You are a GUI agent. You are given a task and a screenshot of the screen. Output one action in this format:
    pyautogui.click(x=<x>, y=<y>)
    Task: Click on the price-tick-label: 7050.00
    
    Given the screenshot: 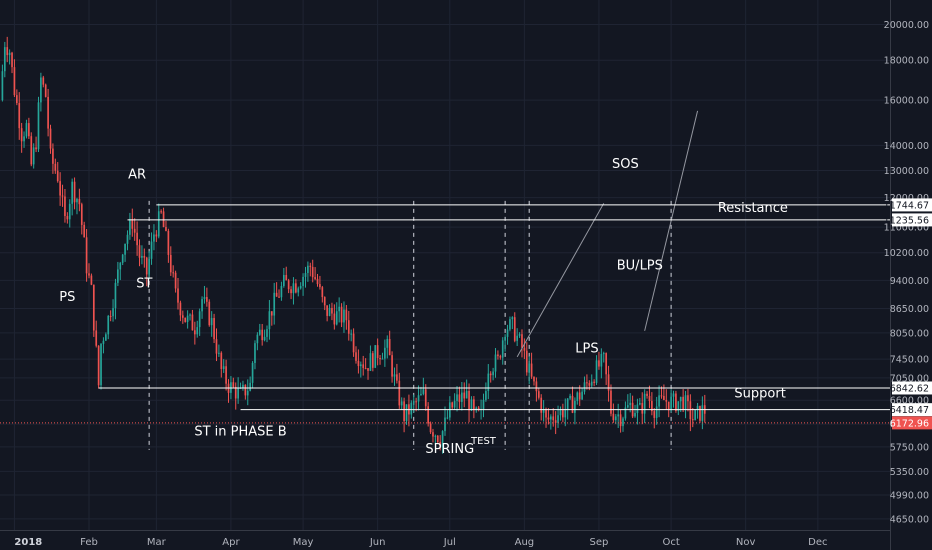 What is the action you would take?
    pyautogui.click(x=909, y=378)
    